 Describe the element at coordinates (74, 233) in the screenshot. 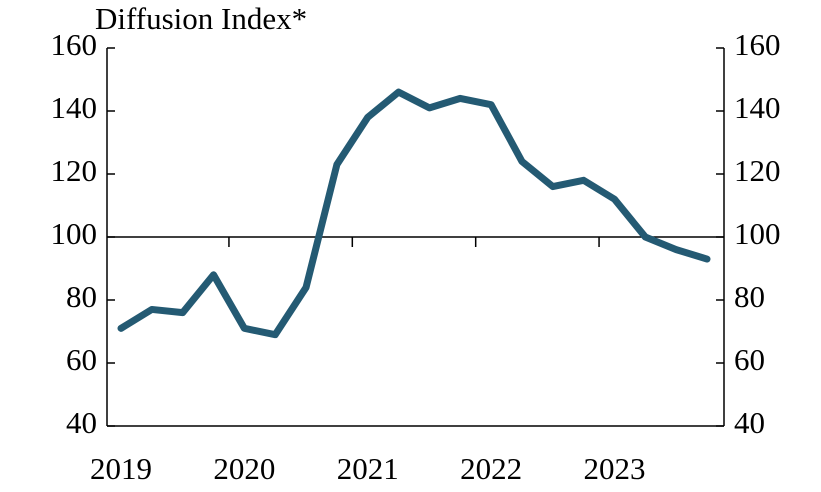

I see `y-tick-label: 100` at that location.